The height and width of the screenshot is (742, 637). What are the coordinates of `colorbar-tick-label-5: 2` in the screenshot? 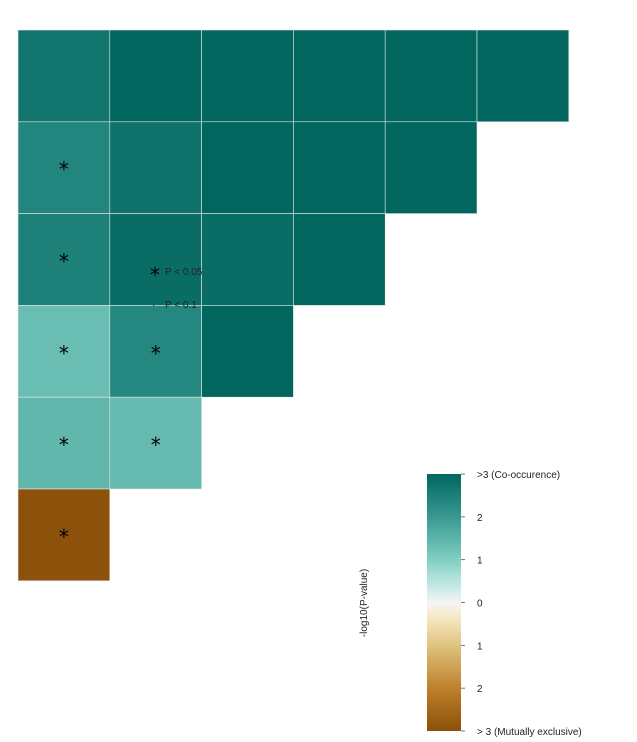 It's located at (480, 689).